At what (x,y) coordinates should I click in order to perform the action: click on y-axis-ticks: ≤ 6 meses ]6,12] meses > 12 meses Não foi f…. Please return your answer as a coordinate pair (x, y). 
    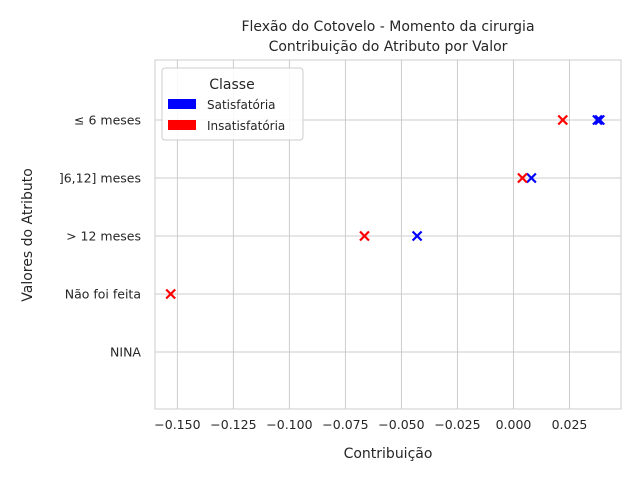
    Looking at the image, I should click on (100, 236).